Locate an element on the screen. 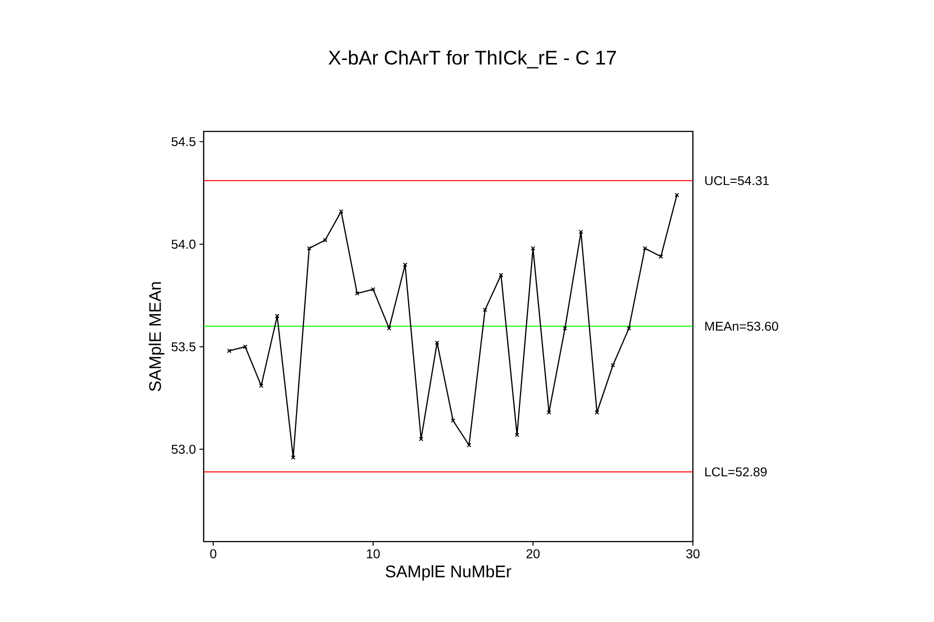 This screenshot has height=622, width=934. ref-line-label: LCL=52.89 is located at coordinates (736, 472).